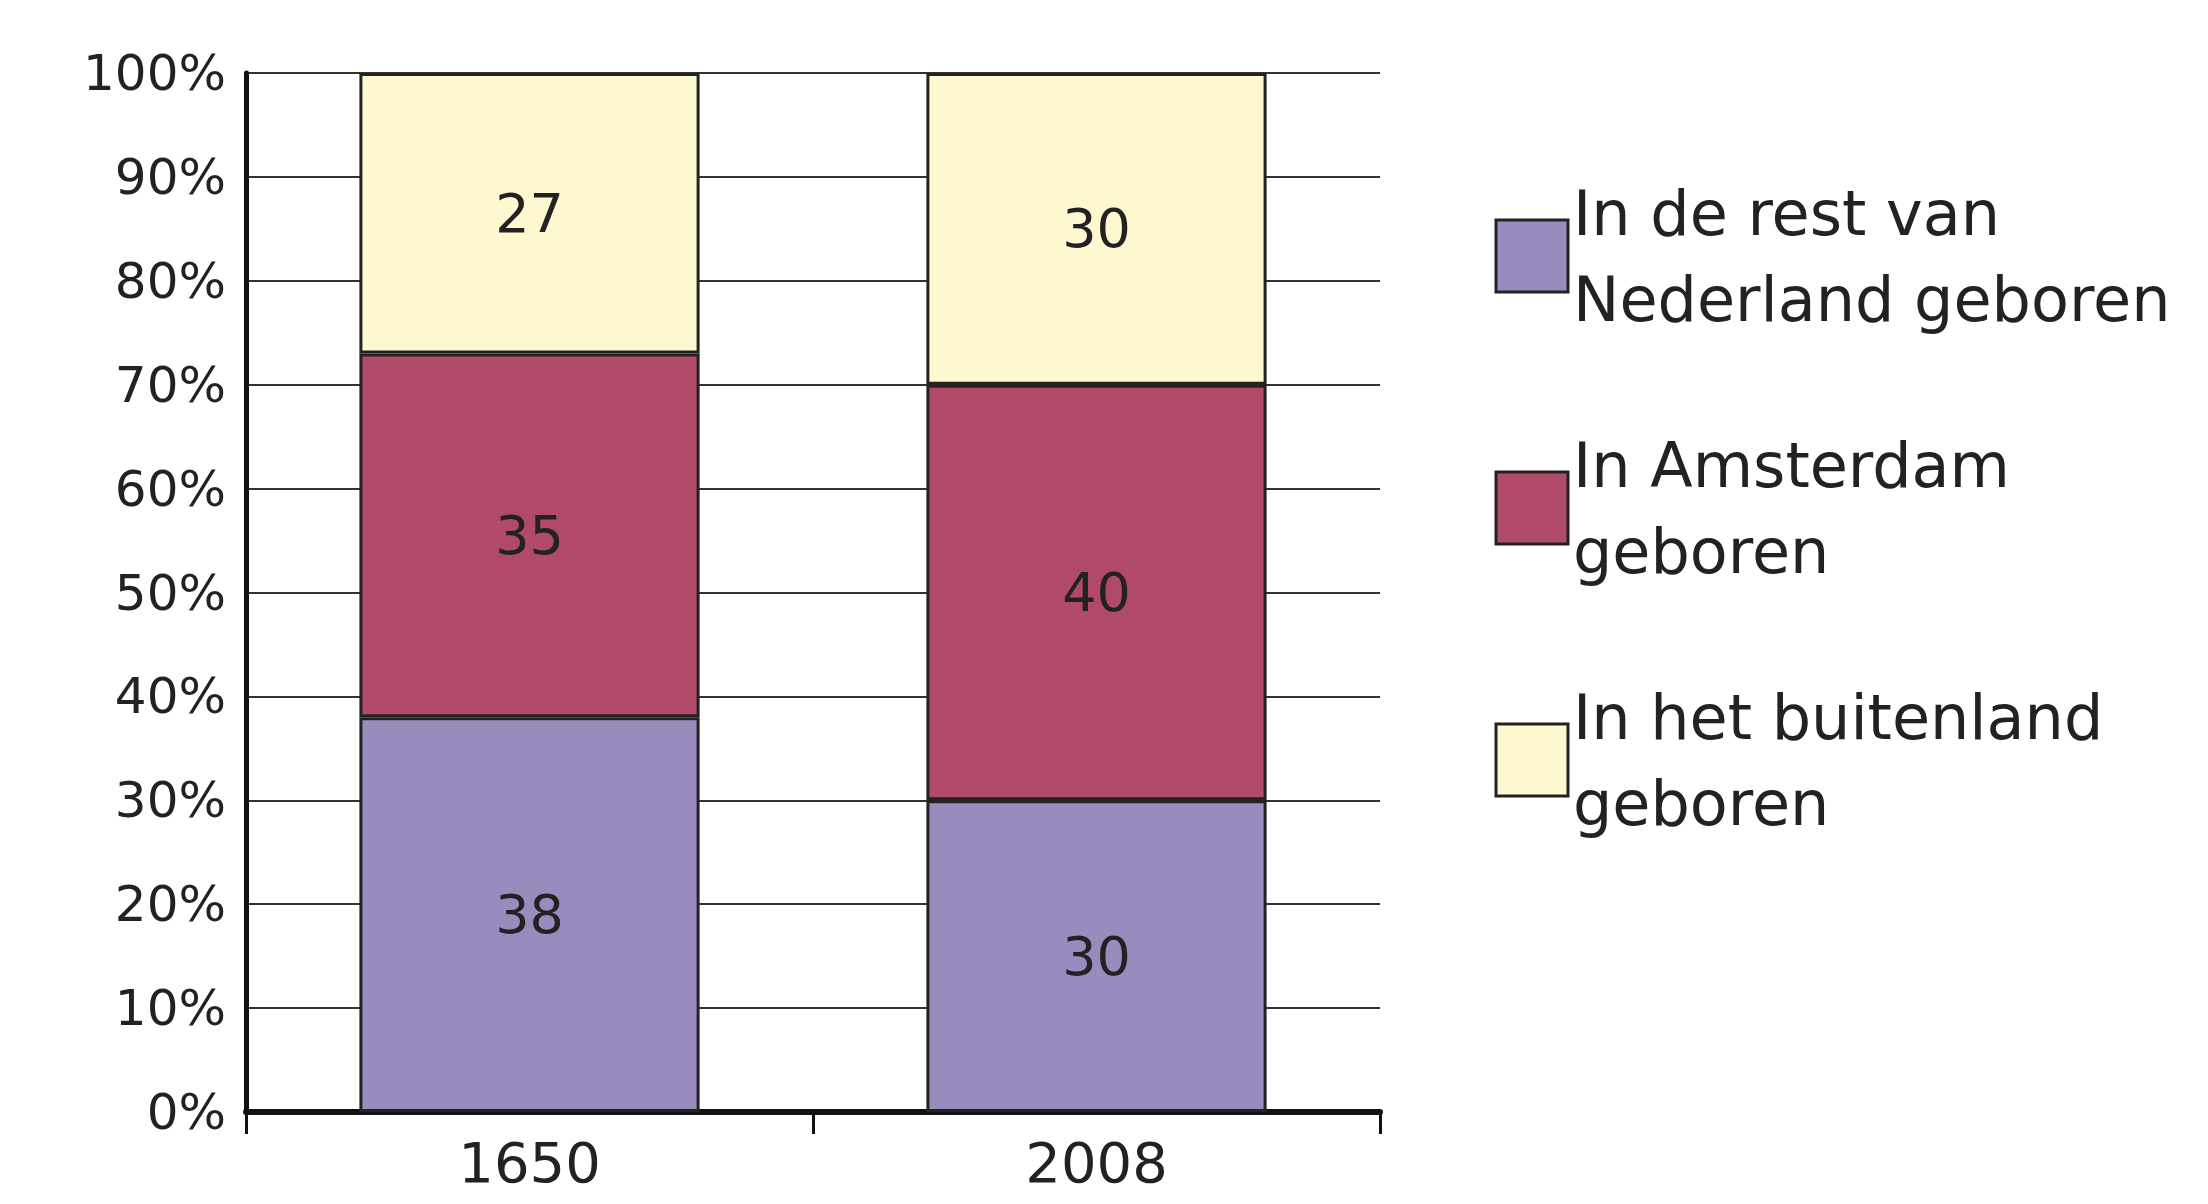 Image resolution: width=2208 pixels, height=1204 pixels. Describe the element at coordinates (170, 280) in the screenshot. I see `y-tick-label: 80%` at that location.